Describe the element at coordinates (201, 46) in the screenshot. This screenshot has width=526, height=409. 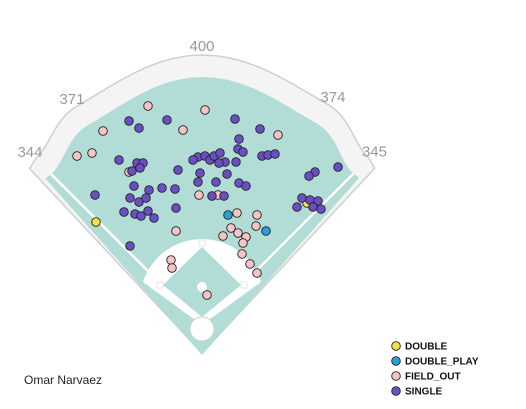
I see `distance-label: 400` at that location.